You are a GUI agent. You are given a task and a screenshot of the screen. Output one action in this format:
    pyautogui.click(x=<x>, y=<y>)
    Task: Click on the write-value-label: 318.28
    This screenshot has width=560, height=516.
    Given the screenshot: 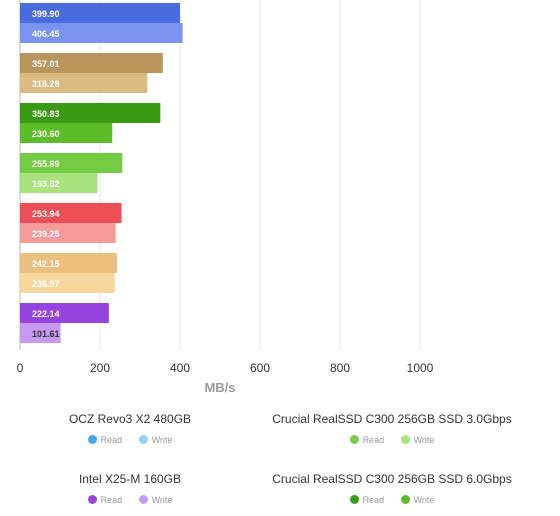 What is the action you would take?
    pyautogui.click(x=46, y=84)
    